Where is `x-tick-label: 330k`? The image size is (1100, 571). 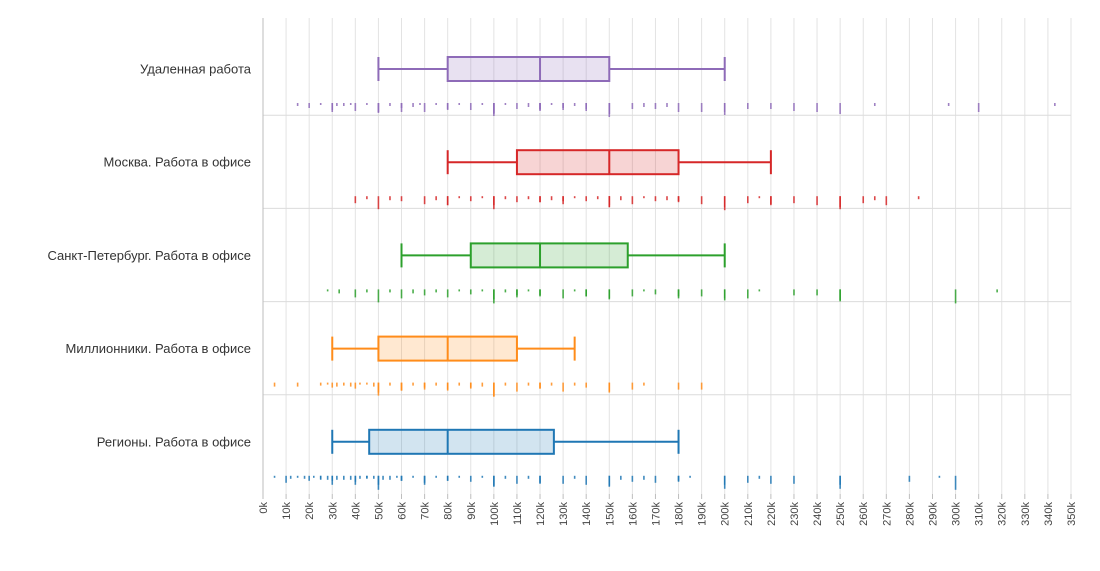 x-tick-label: 330k is located at coordinates (1026, 514).